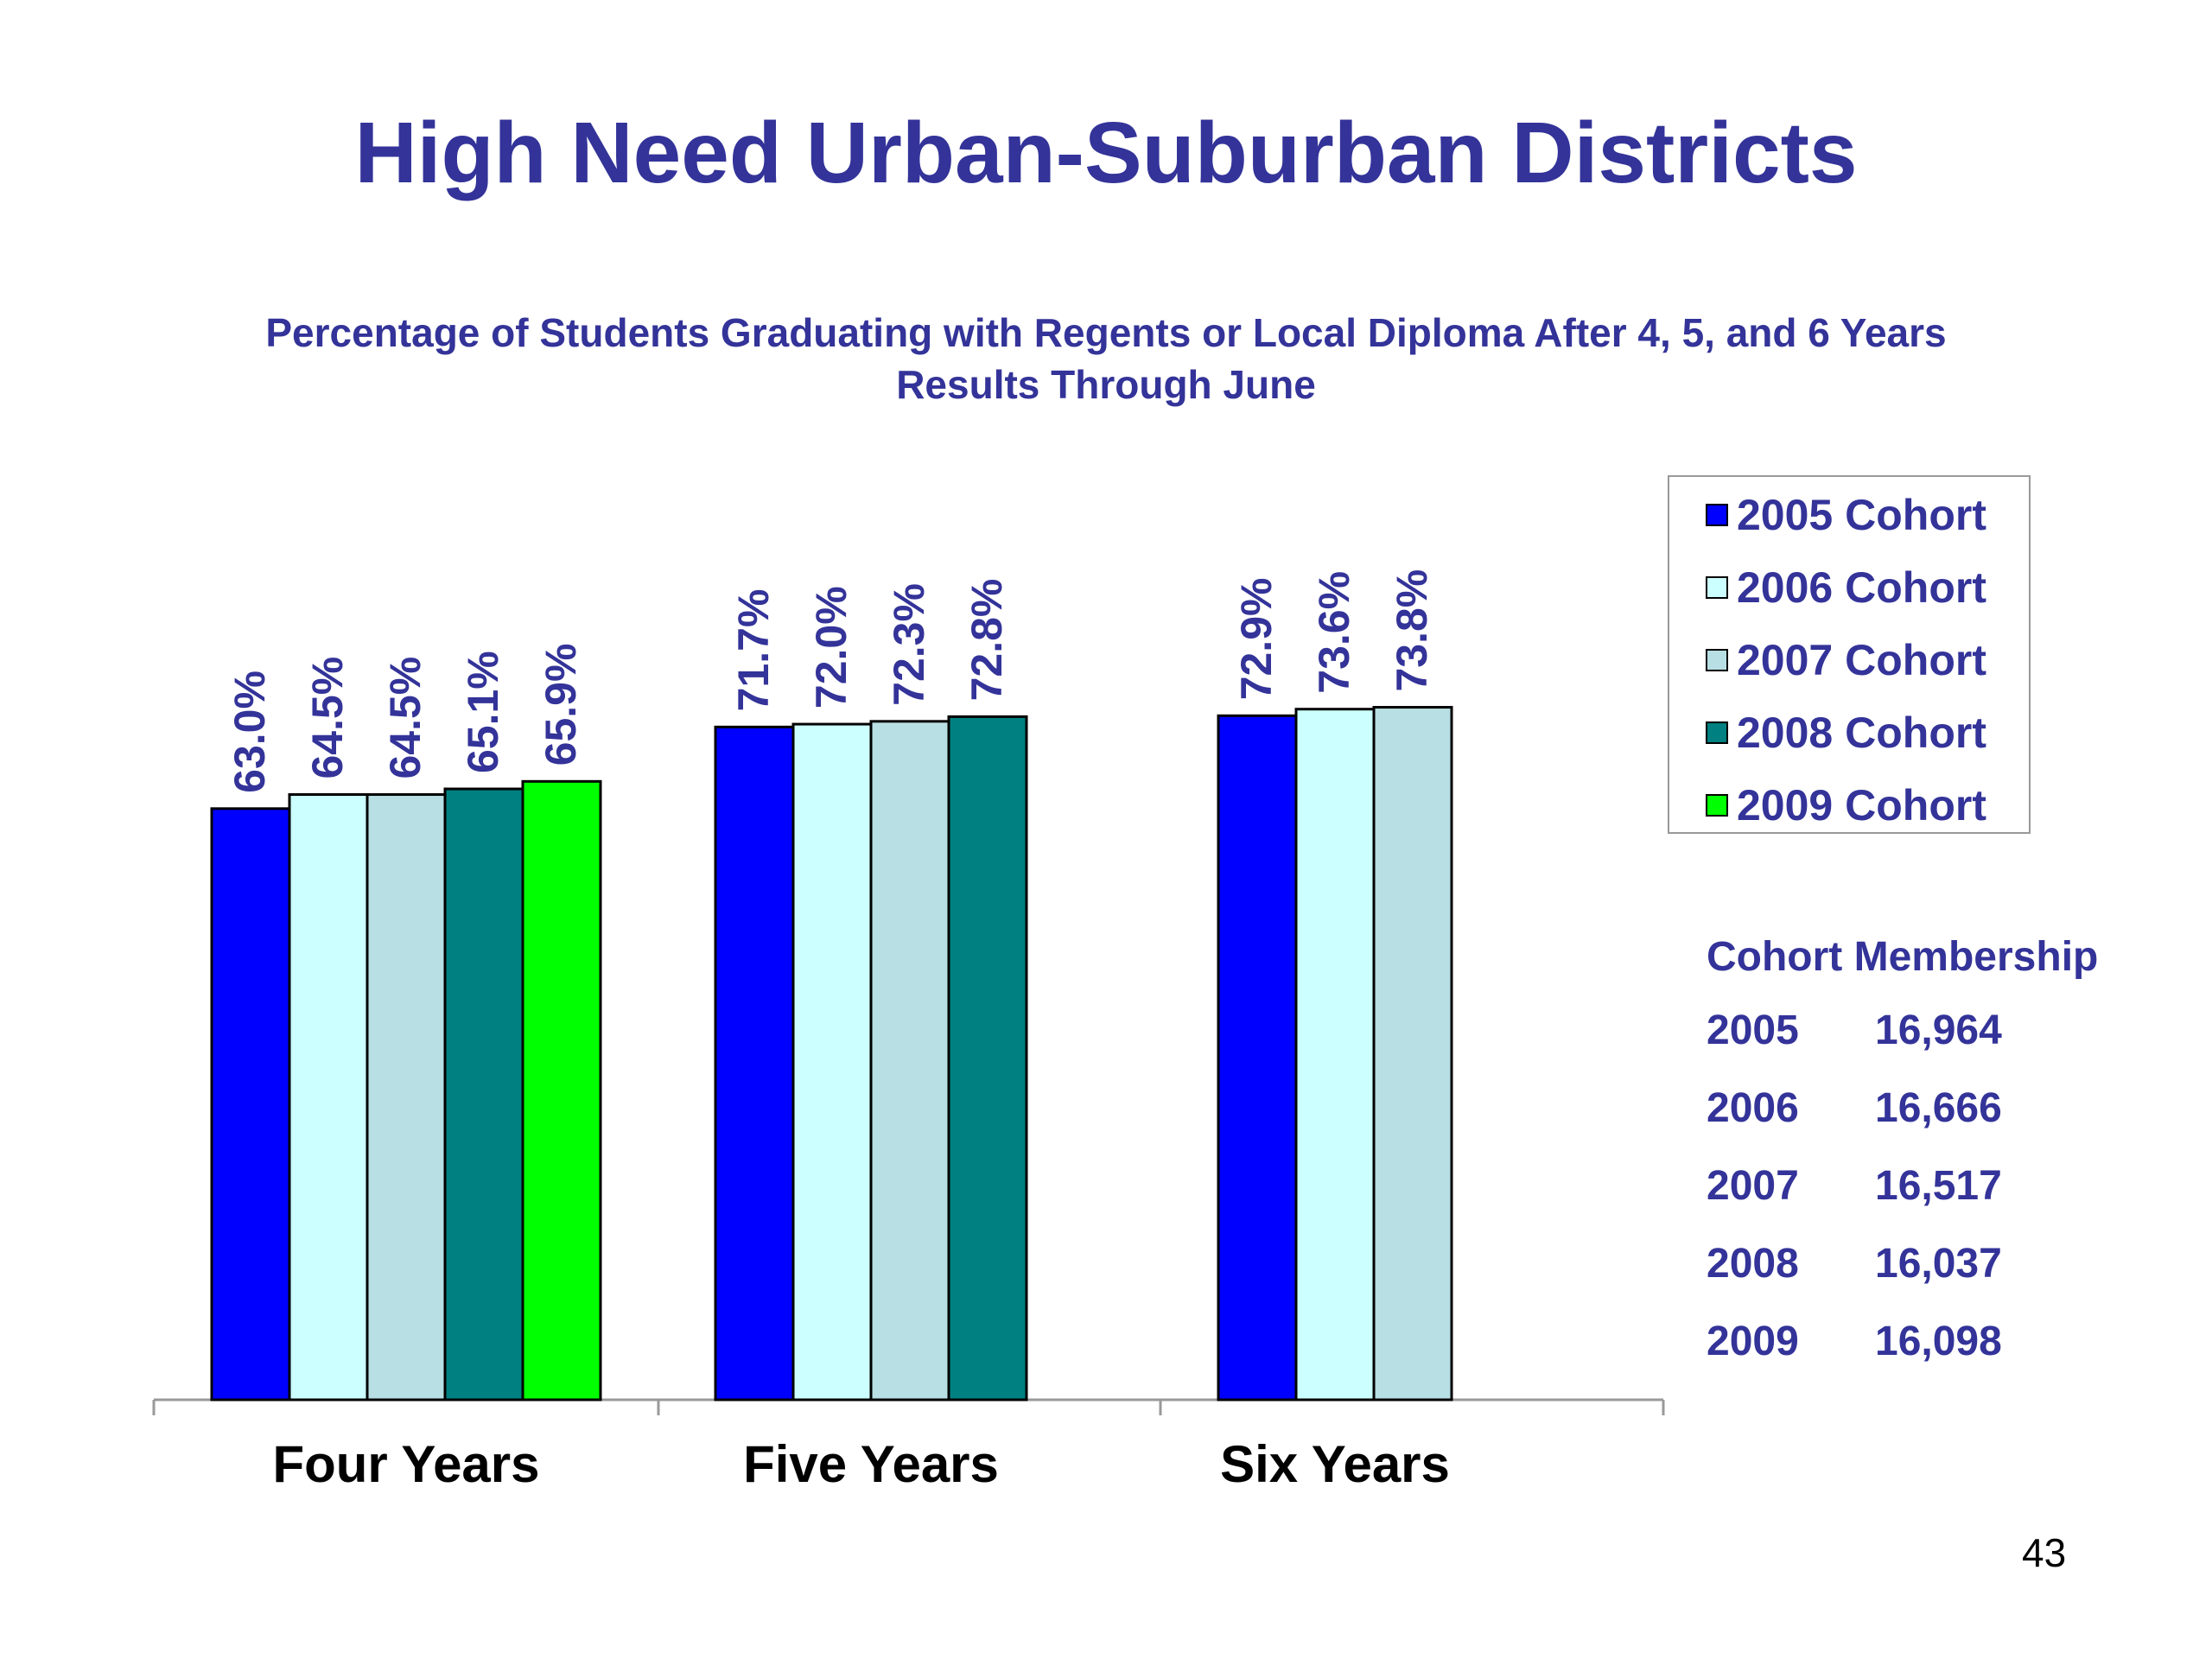 This screenshot has height=1659, width=2212. I want to click on data-label: 63.0%, so click(250, 732).